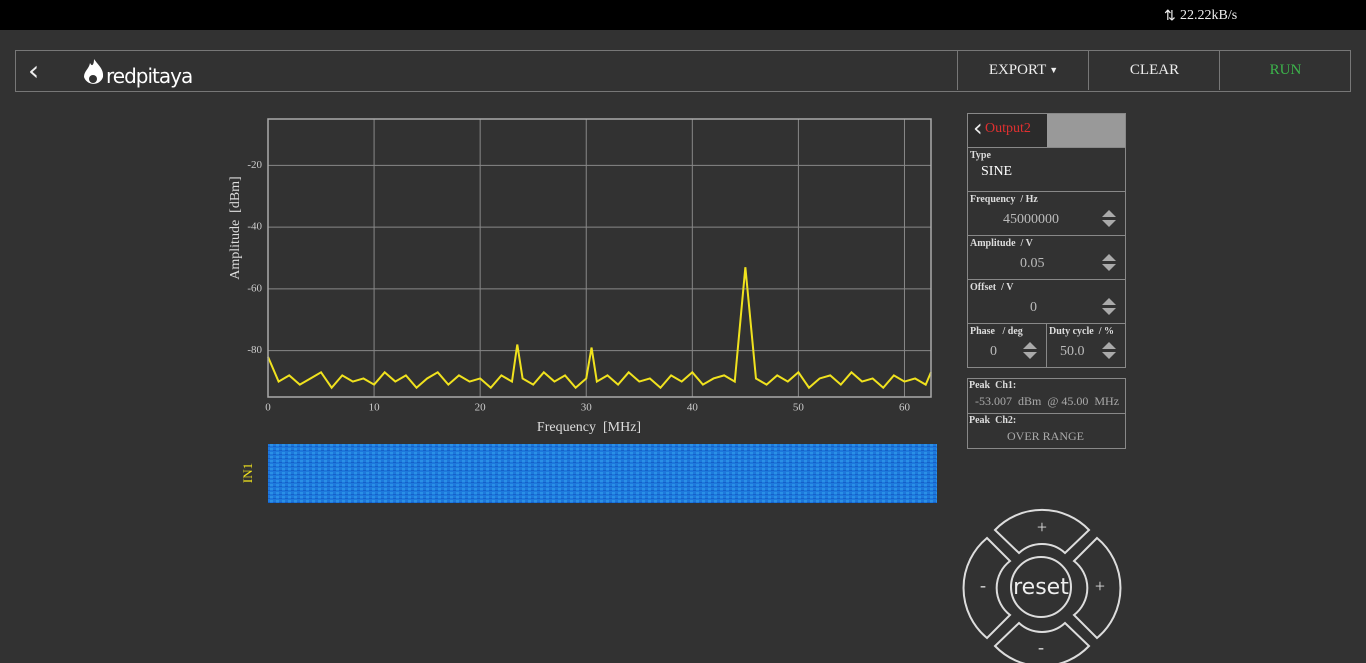 The image size is (1366, 663). What do you see at coordinates (1072, 351) in the screenshot?
I see `duty-value: 50.0` at bounding box center [1072, 351].